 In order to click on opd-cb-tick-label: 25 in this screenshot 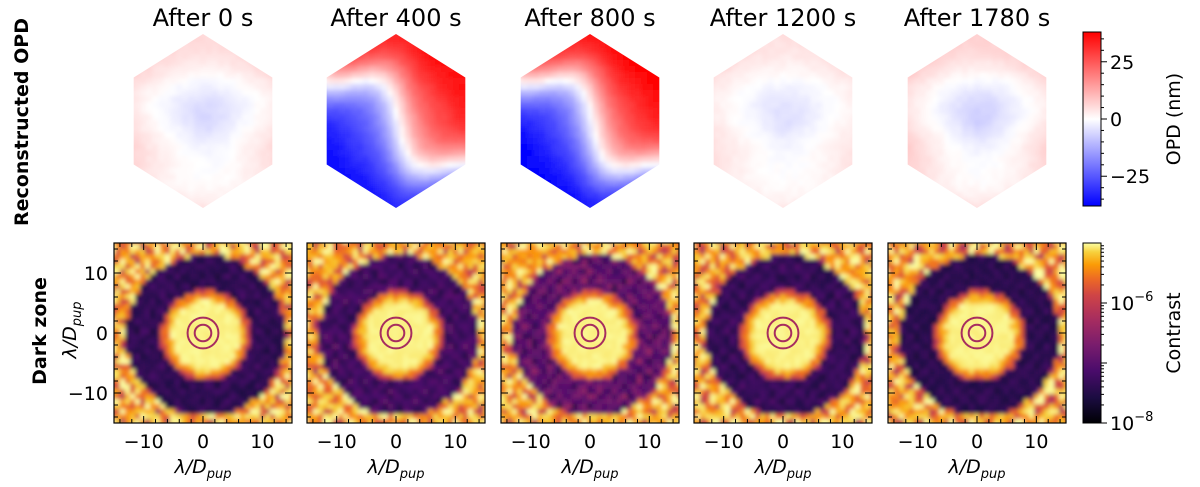, I will do `click(1122, 63)`.